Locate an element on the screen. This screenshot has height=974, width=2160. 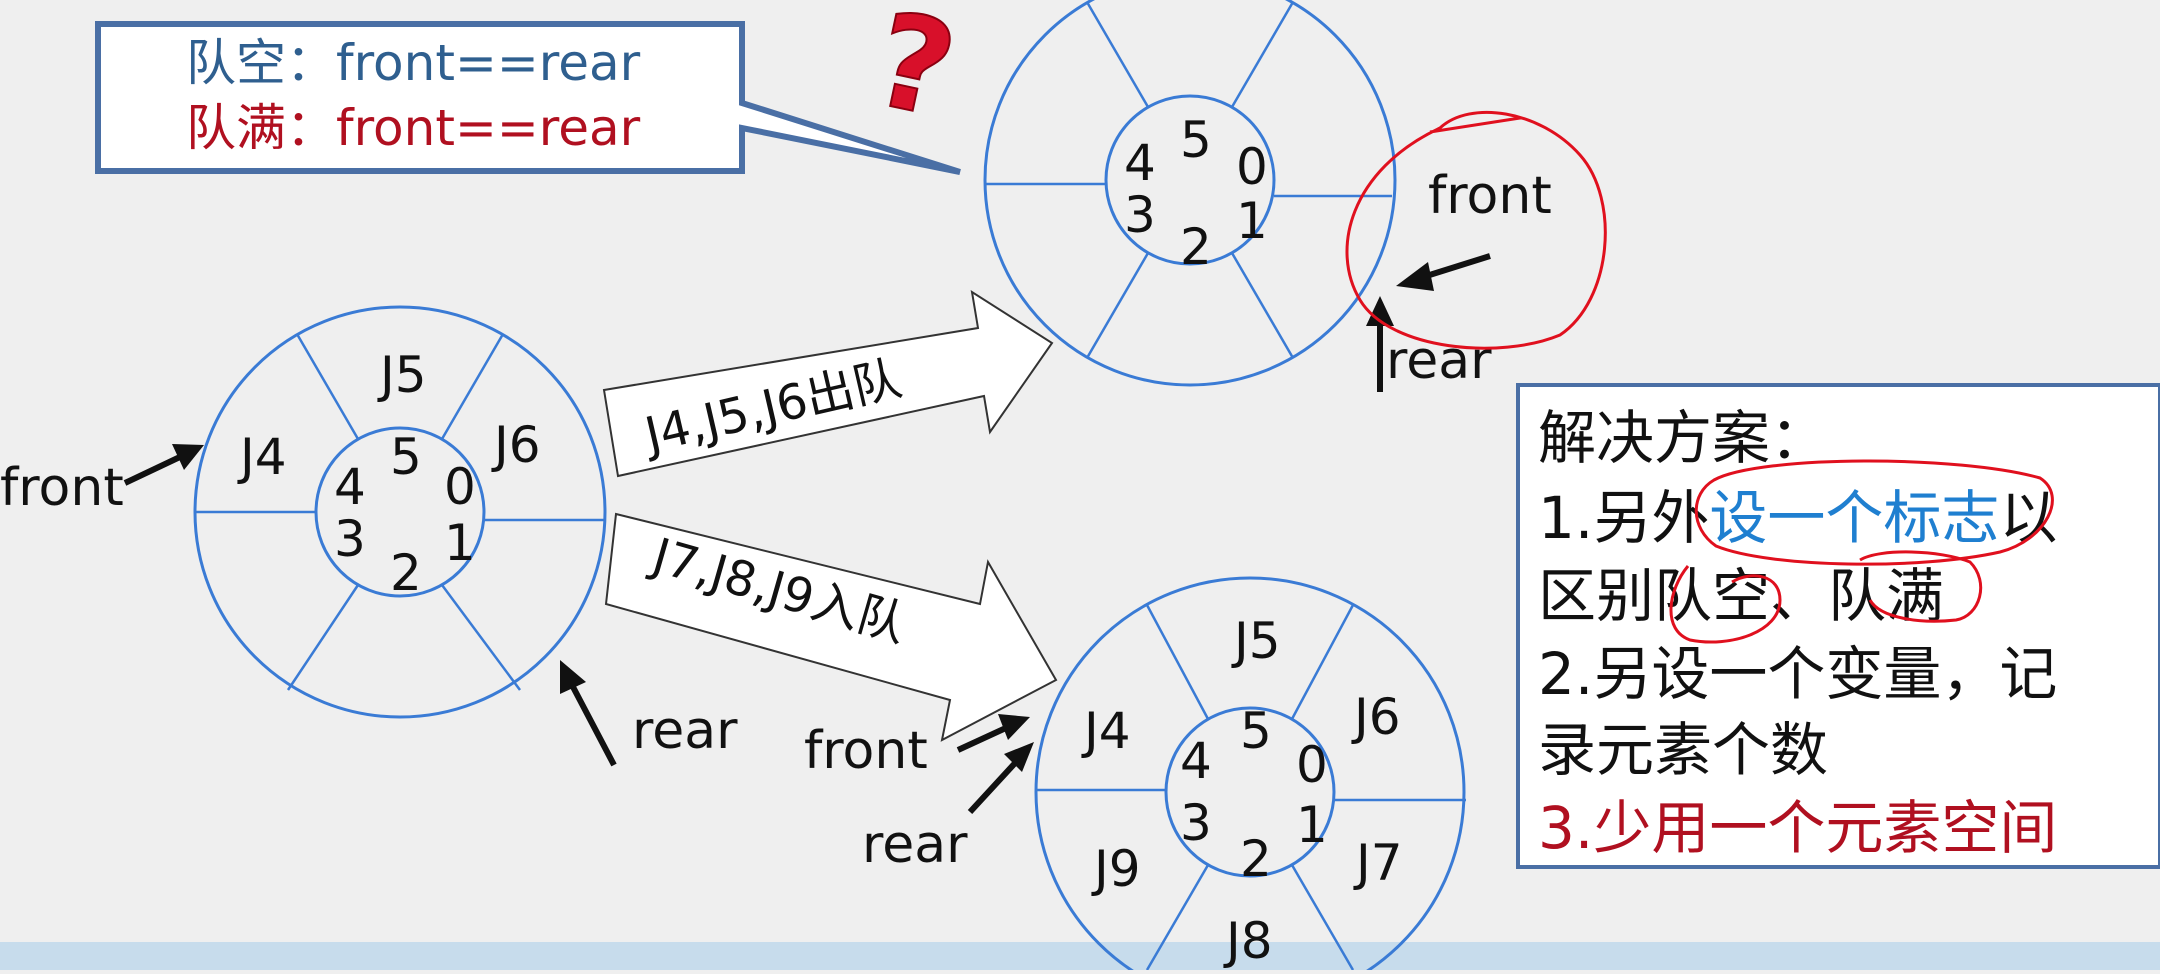
solution-item-2-line-1: 2.另设一个变量，记 is located at coordinates (1797, 674).